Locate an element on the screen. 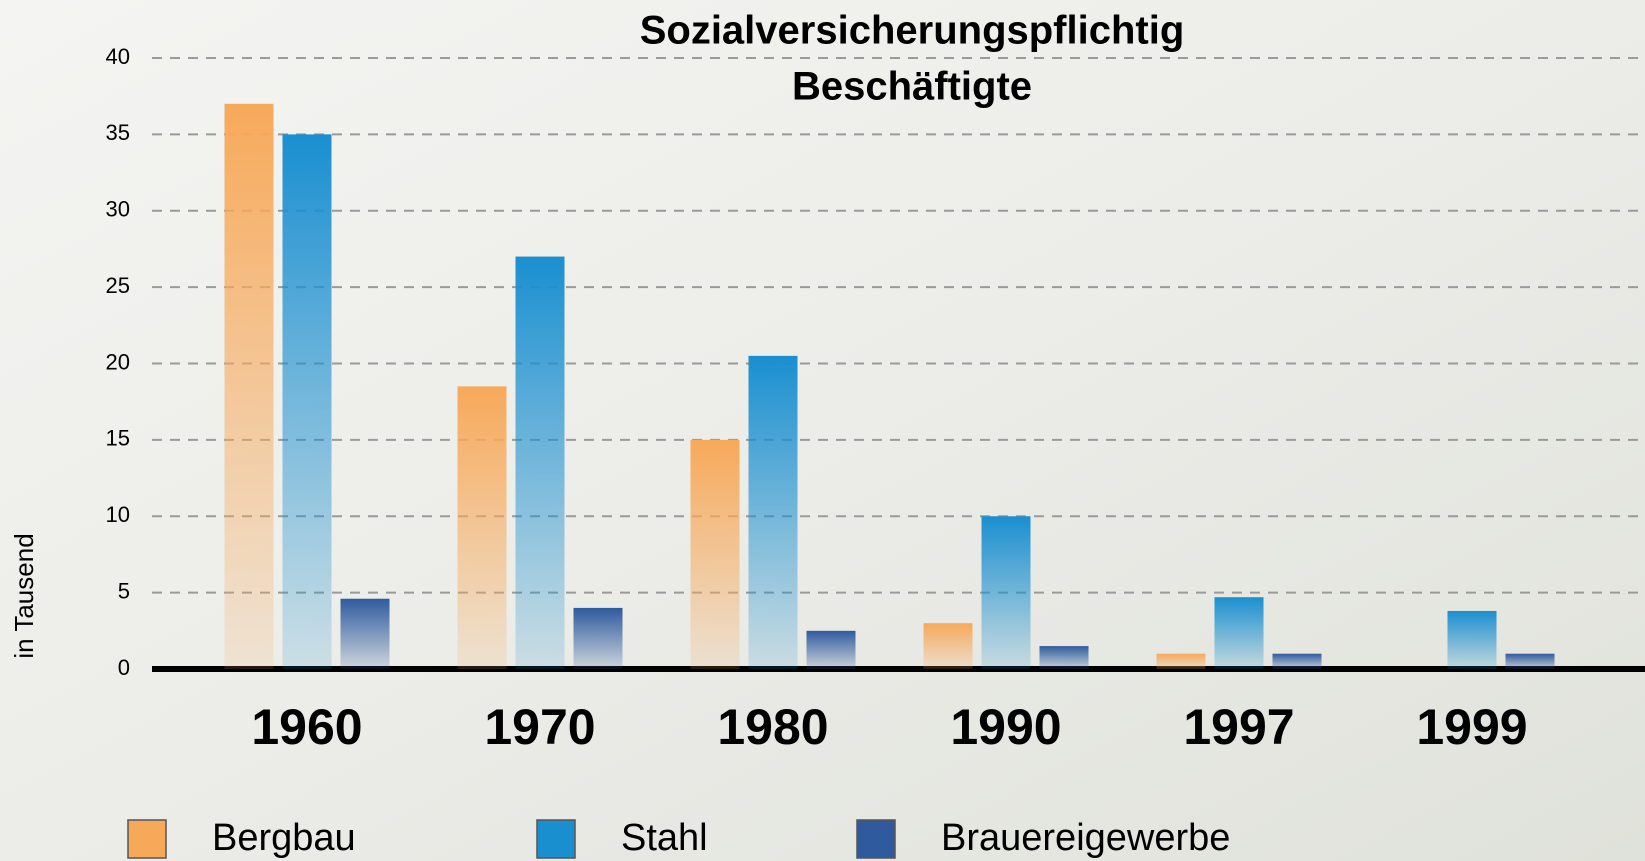  y-tick-label: 15 is located at coordinates (118, 438).